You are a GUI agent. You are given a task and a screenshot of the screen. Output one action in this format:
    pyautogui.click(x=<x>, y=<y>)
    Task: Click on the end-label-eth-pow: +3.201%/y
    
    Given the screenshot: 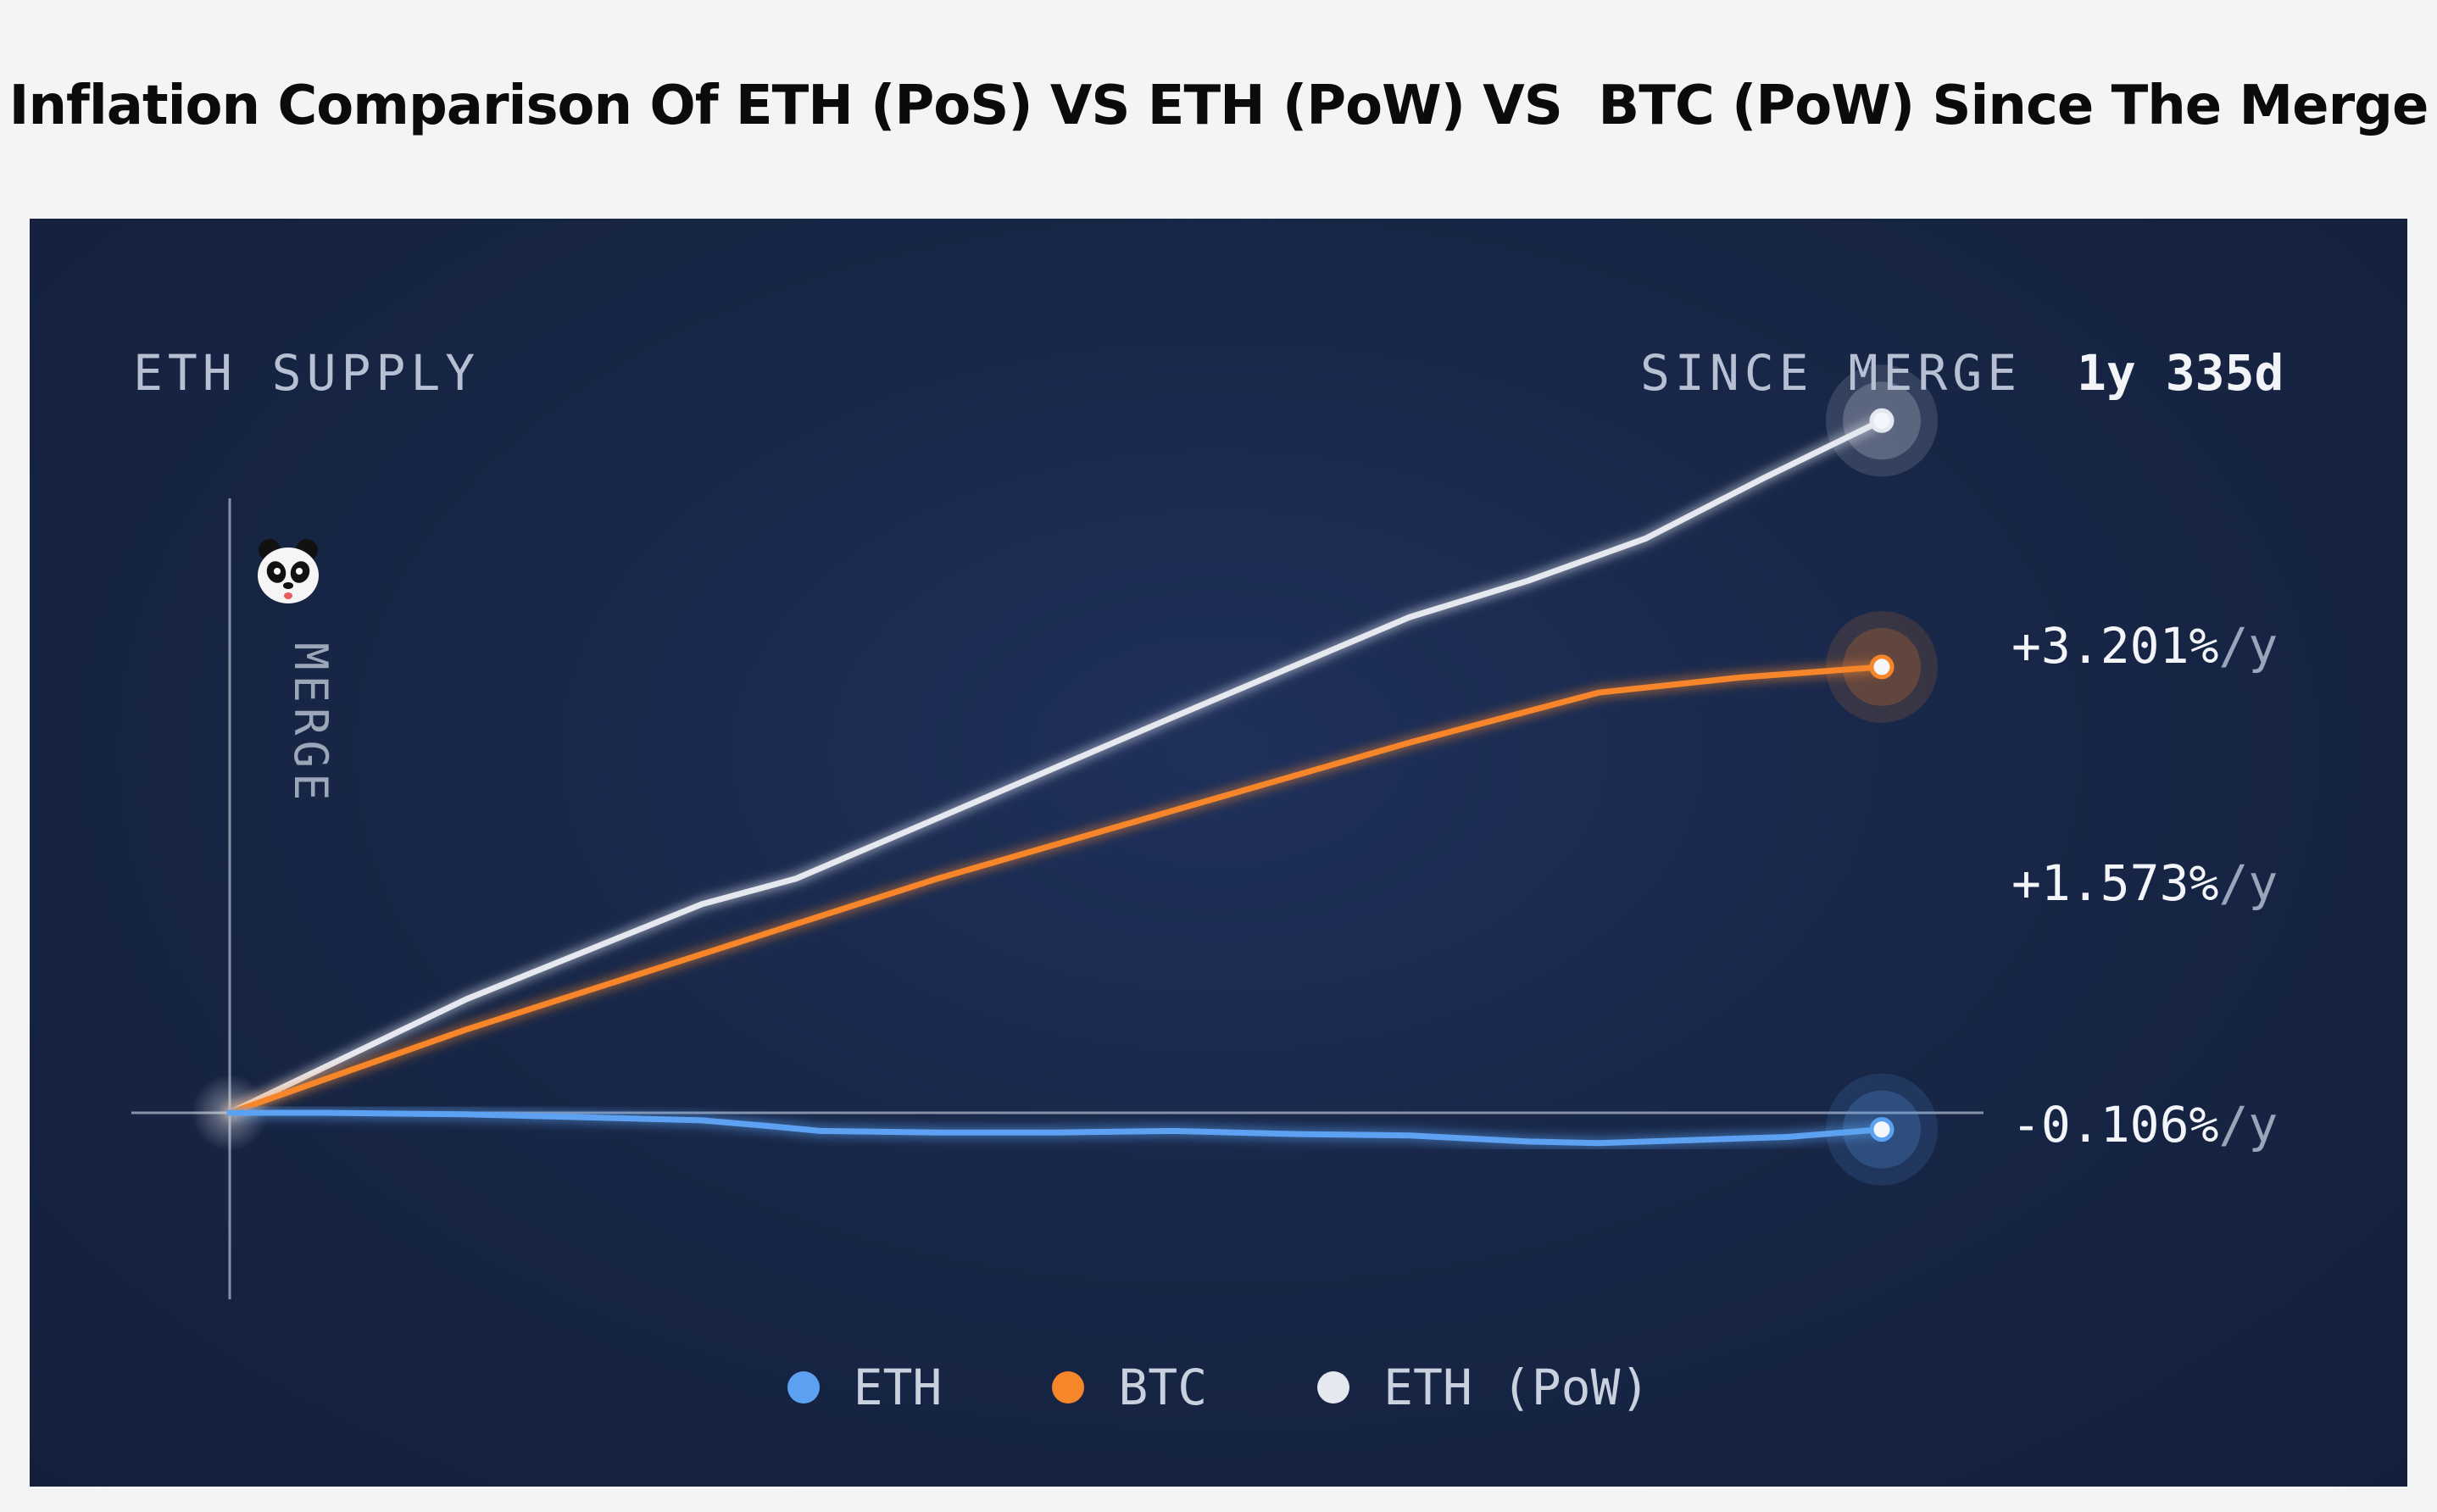 What is the action you would take?
    pyautogui.click(x=2144, y=646)
    